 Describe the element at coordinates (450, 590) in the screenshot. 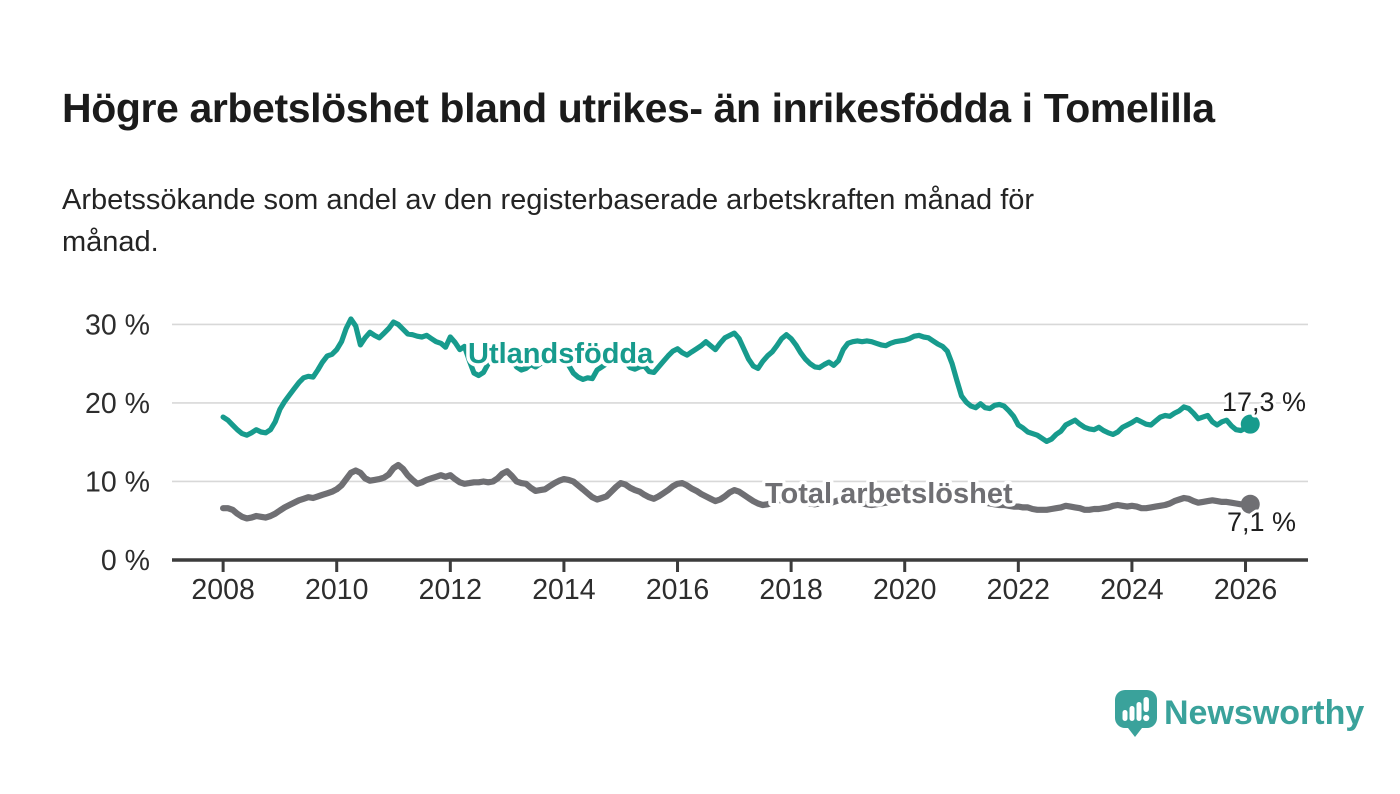

I see `x-axis-tick-label: 2012` at that location.